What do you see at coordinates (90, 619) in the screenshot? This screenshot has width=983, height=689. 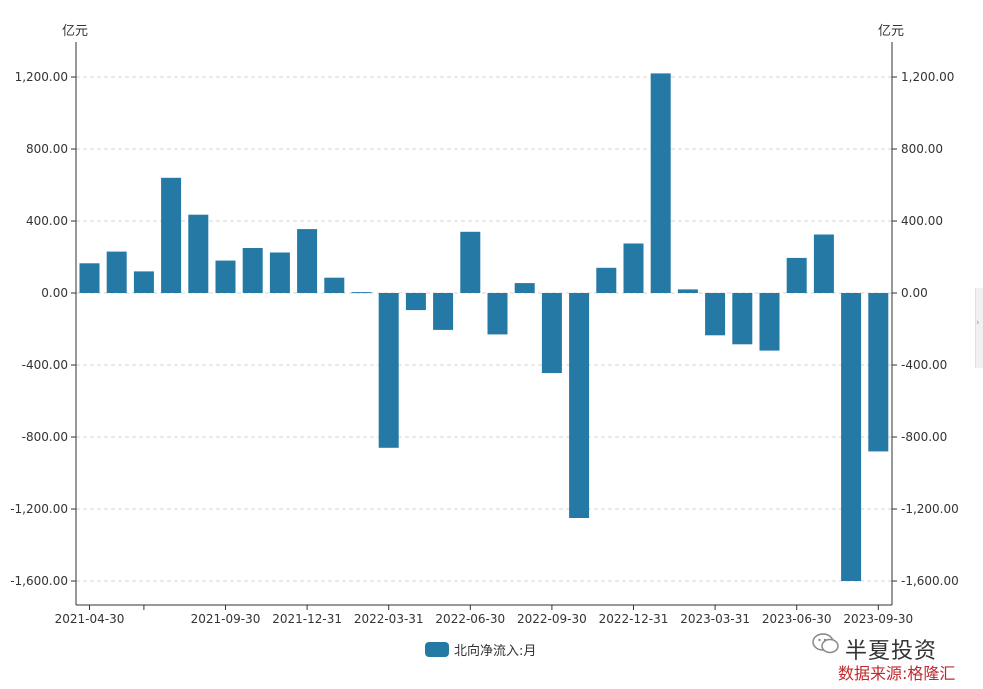 I see `x-tick-label: 2021-04-30` at bounding box center [90, 619].